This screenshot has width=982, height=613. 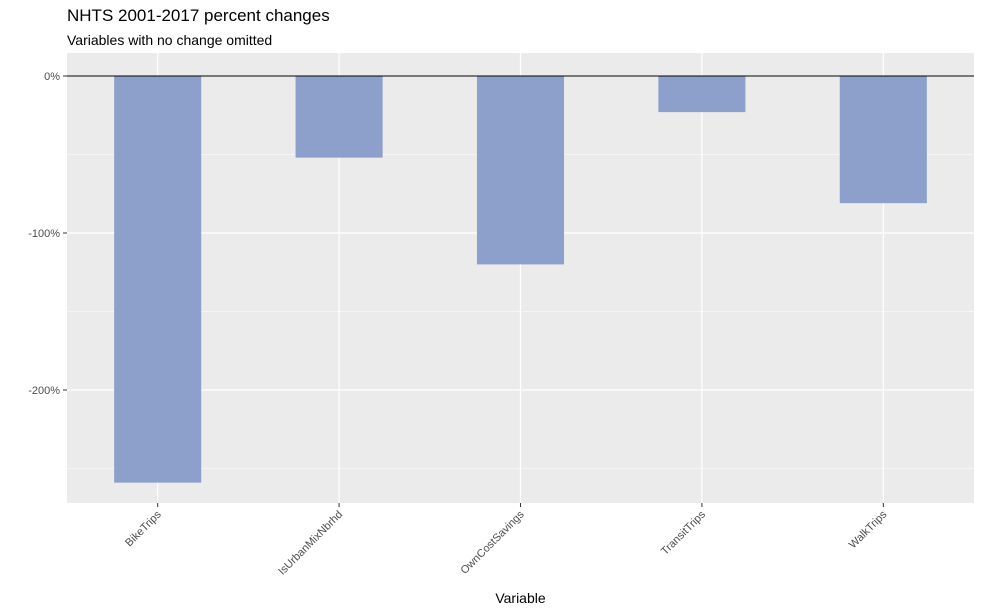 I want to click on bar-walktrips, so click(x=883, y=140).